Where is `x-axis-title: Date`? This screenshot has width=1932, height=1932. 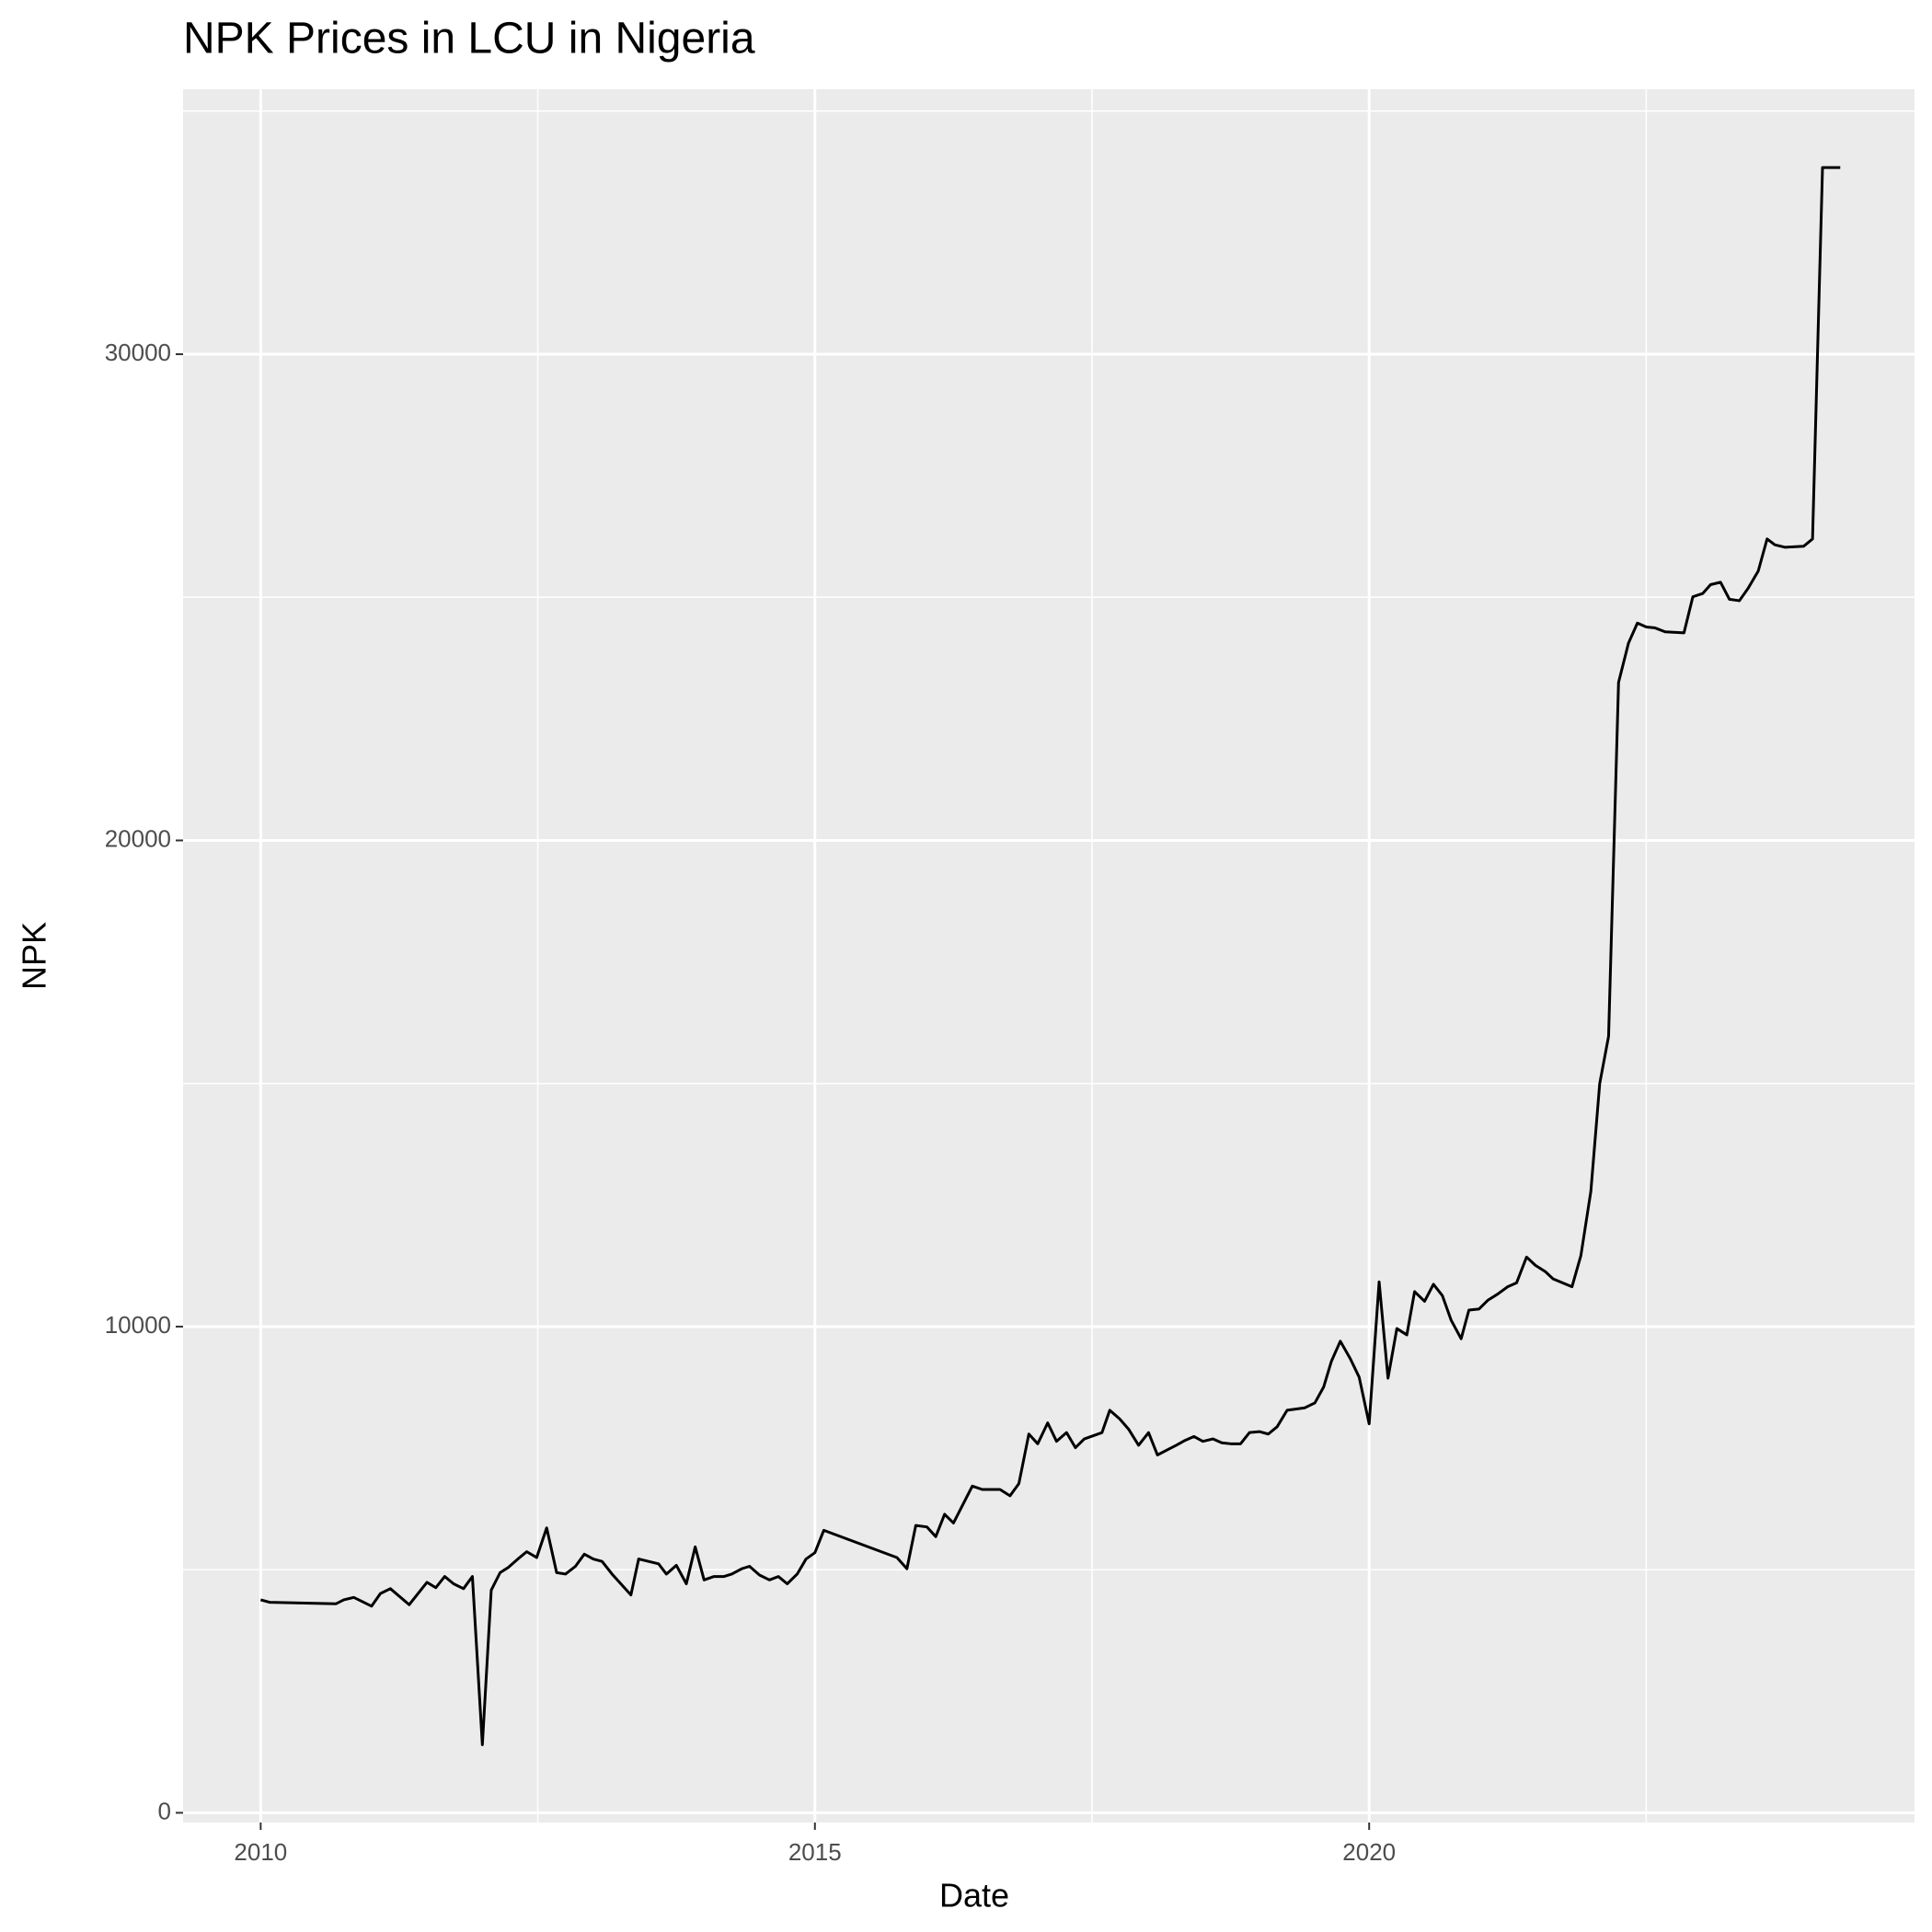
x-axis-title: Date is located at coordinates (974, 1896).